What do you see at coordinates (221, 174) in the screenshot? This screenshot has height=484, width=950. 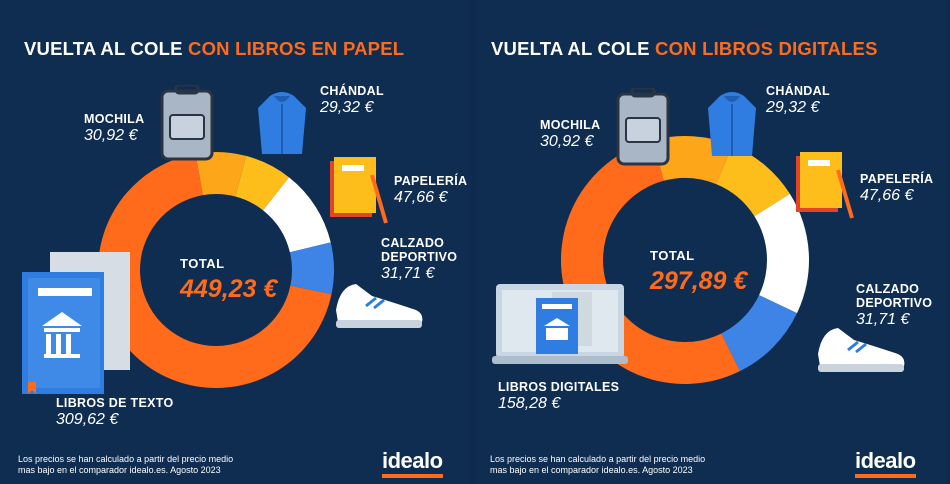 I see `donut-slice-mochila` at bounding box center [221, 174].